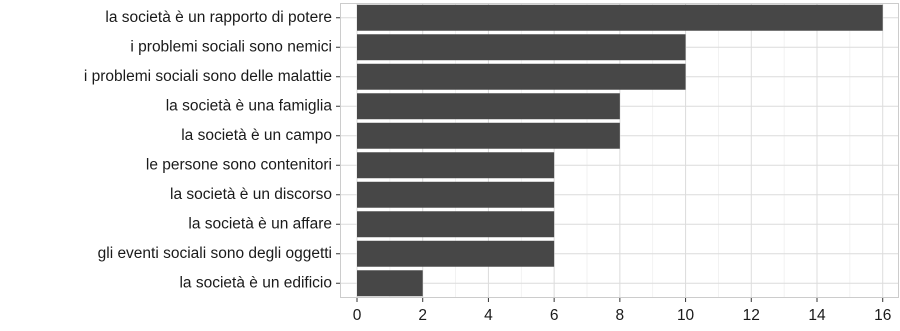 The image size is (900, 331). I want to click on x-tick-label: 4, so click(488, 315).